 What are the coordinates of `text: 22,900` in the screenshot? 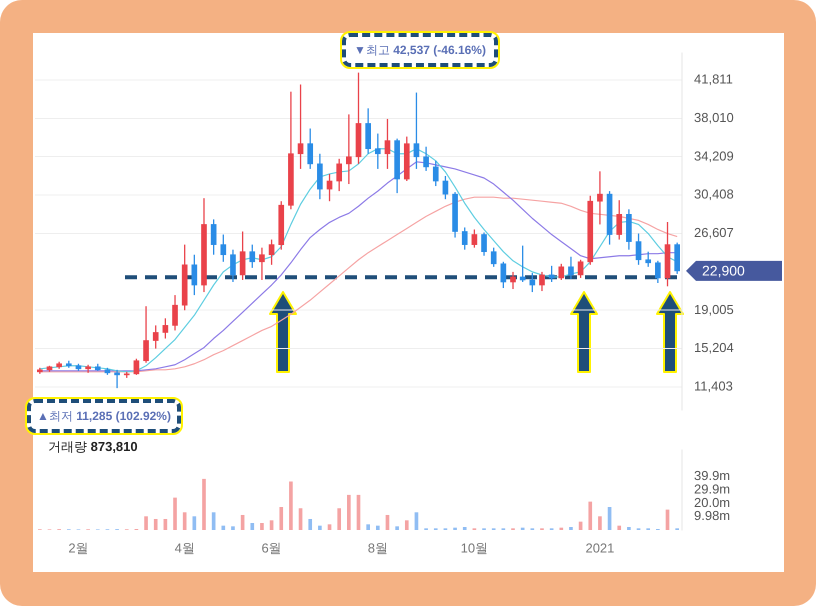 It's located at (724, 270).